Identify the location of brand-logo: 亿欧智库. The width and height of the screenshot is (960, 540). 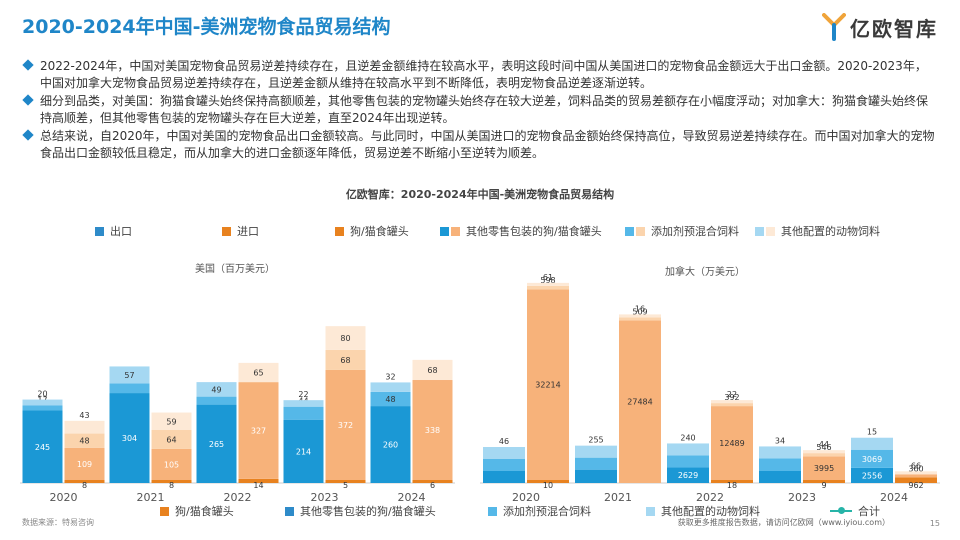
(880, 27).